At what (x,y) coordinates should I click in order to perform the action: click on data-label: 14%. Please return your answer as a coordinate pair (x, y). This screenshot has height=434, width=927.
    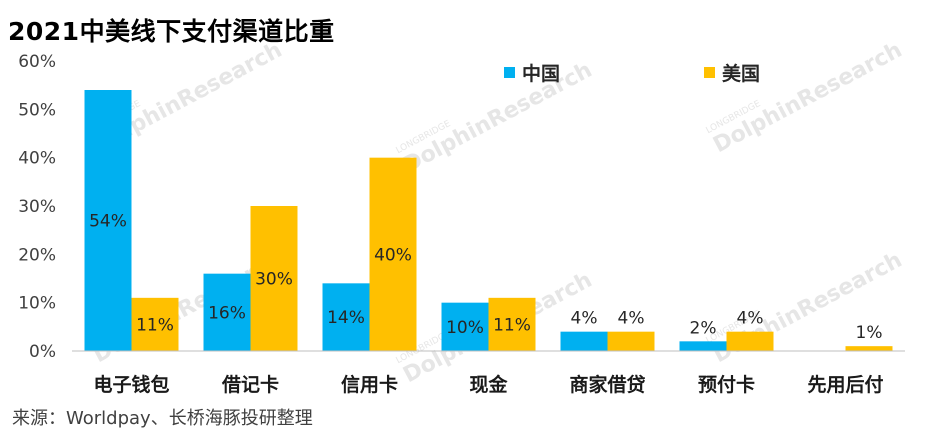
    Looking at the image, I should click on (346, 318).